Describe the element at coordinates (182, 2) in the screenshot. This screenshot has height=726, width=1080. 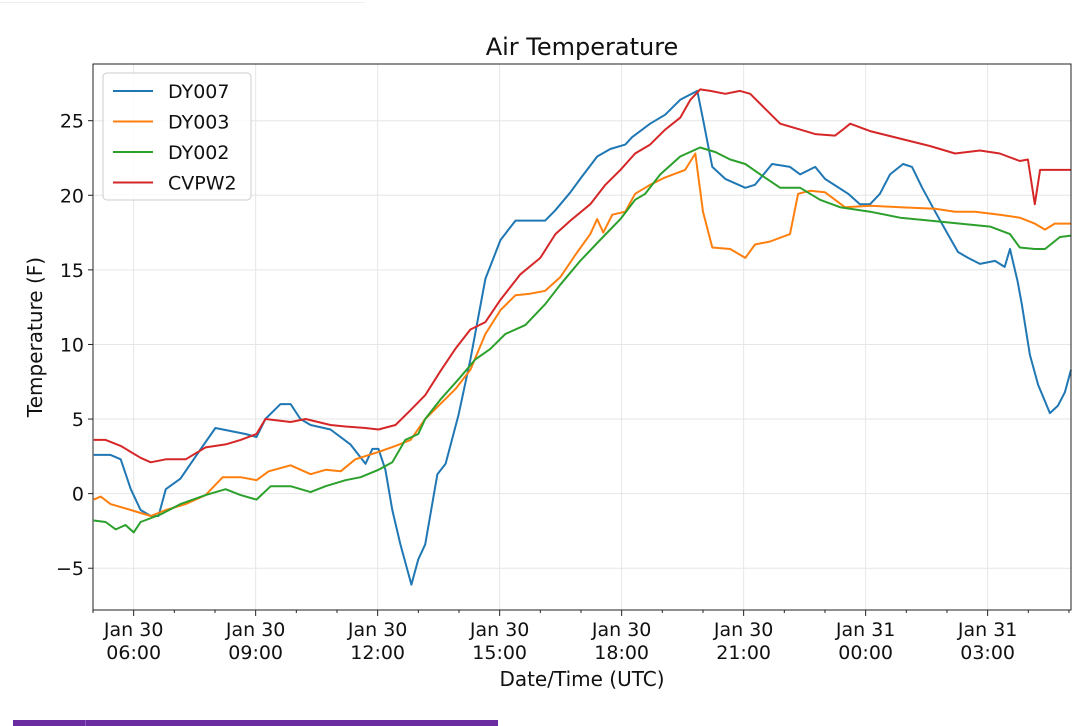
I see `top-divider` at that location.